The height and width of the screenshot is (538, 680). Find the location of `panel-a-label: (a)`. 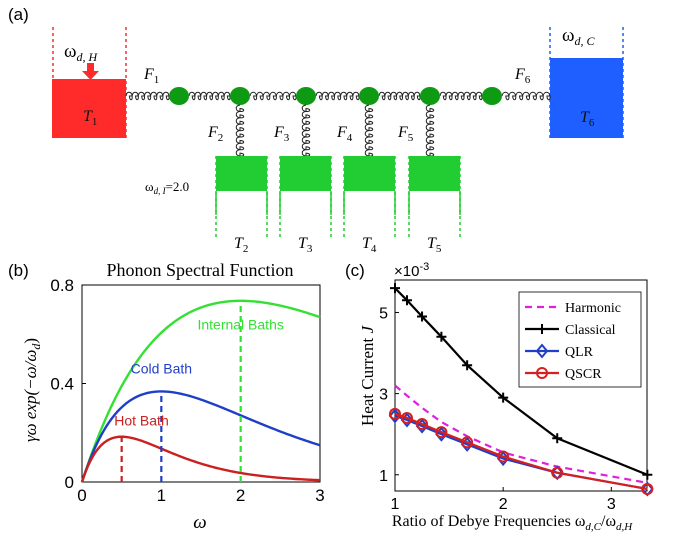

panel-a-label: (a) is located at coordinates (18, 14).